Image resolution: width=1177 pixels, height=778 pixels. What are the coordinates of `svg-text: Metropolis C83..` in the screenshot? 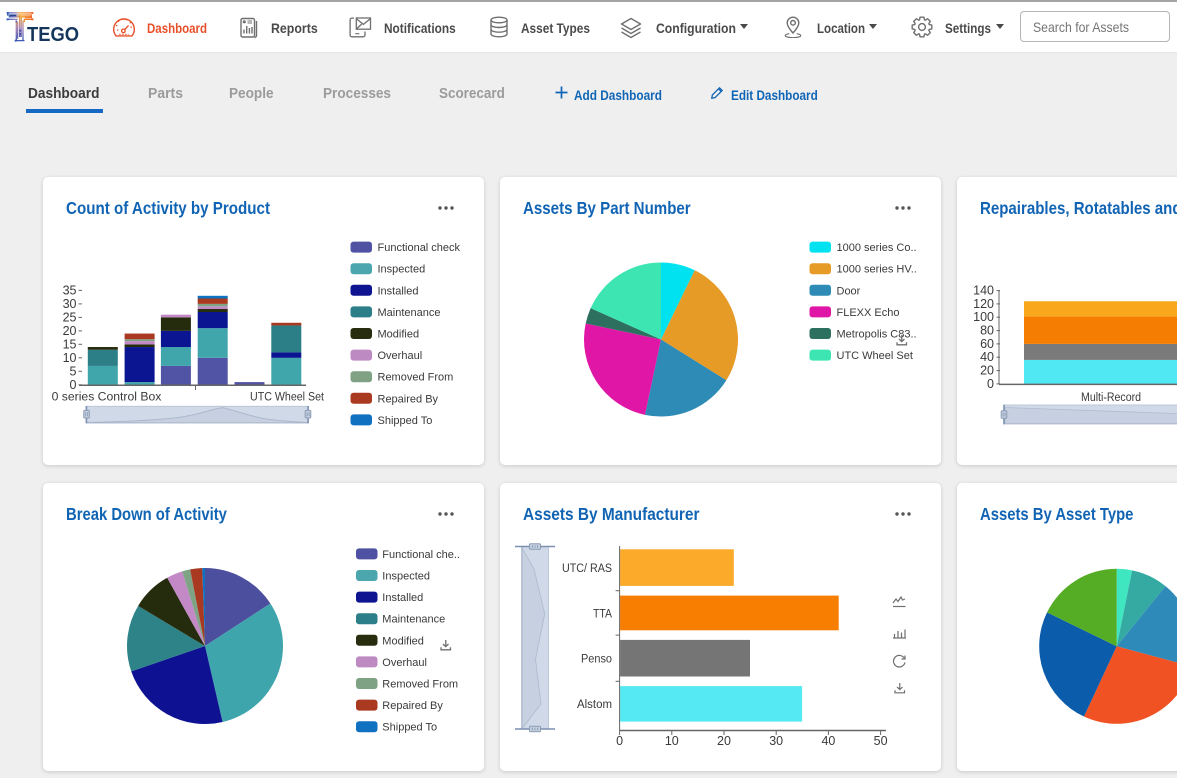 It's located at (877, 335).